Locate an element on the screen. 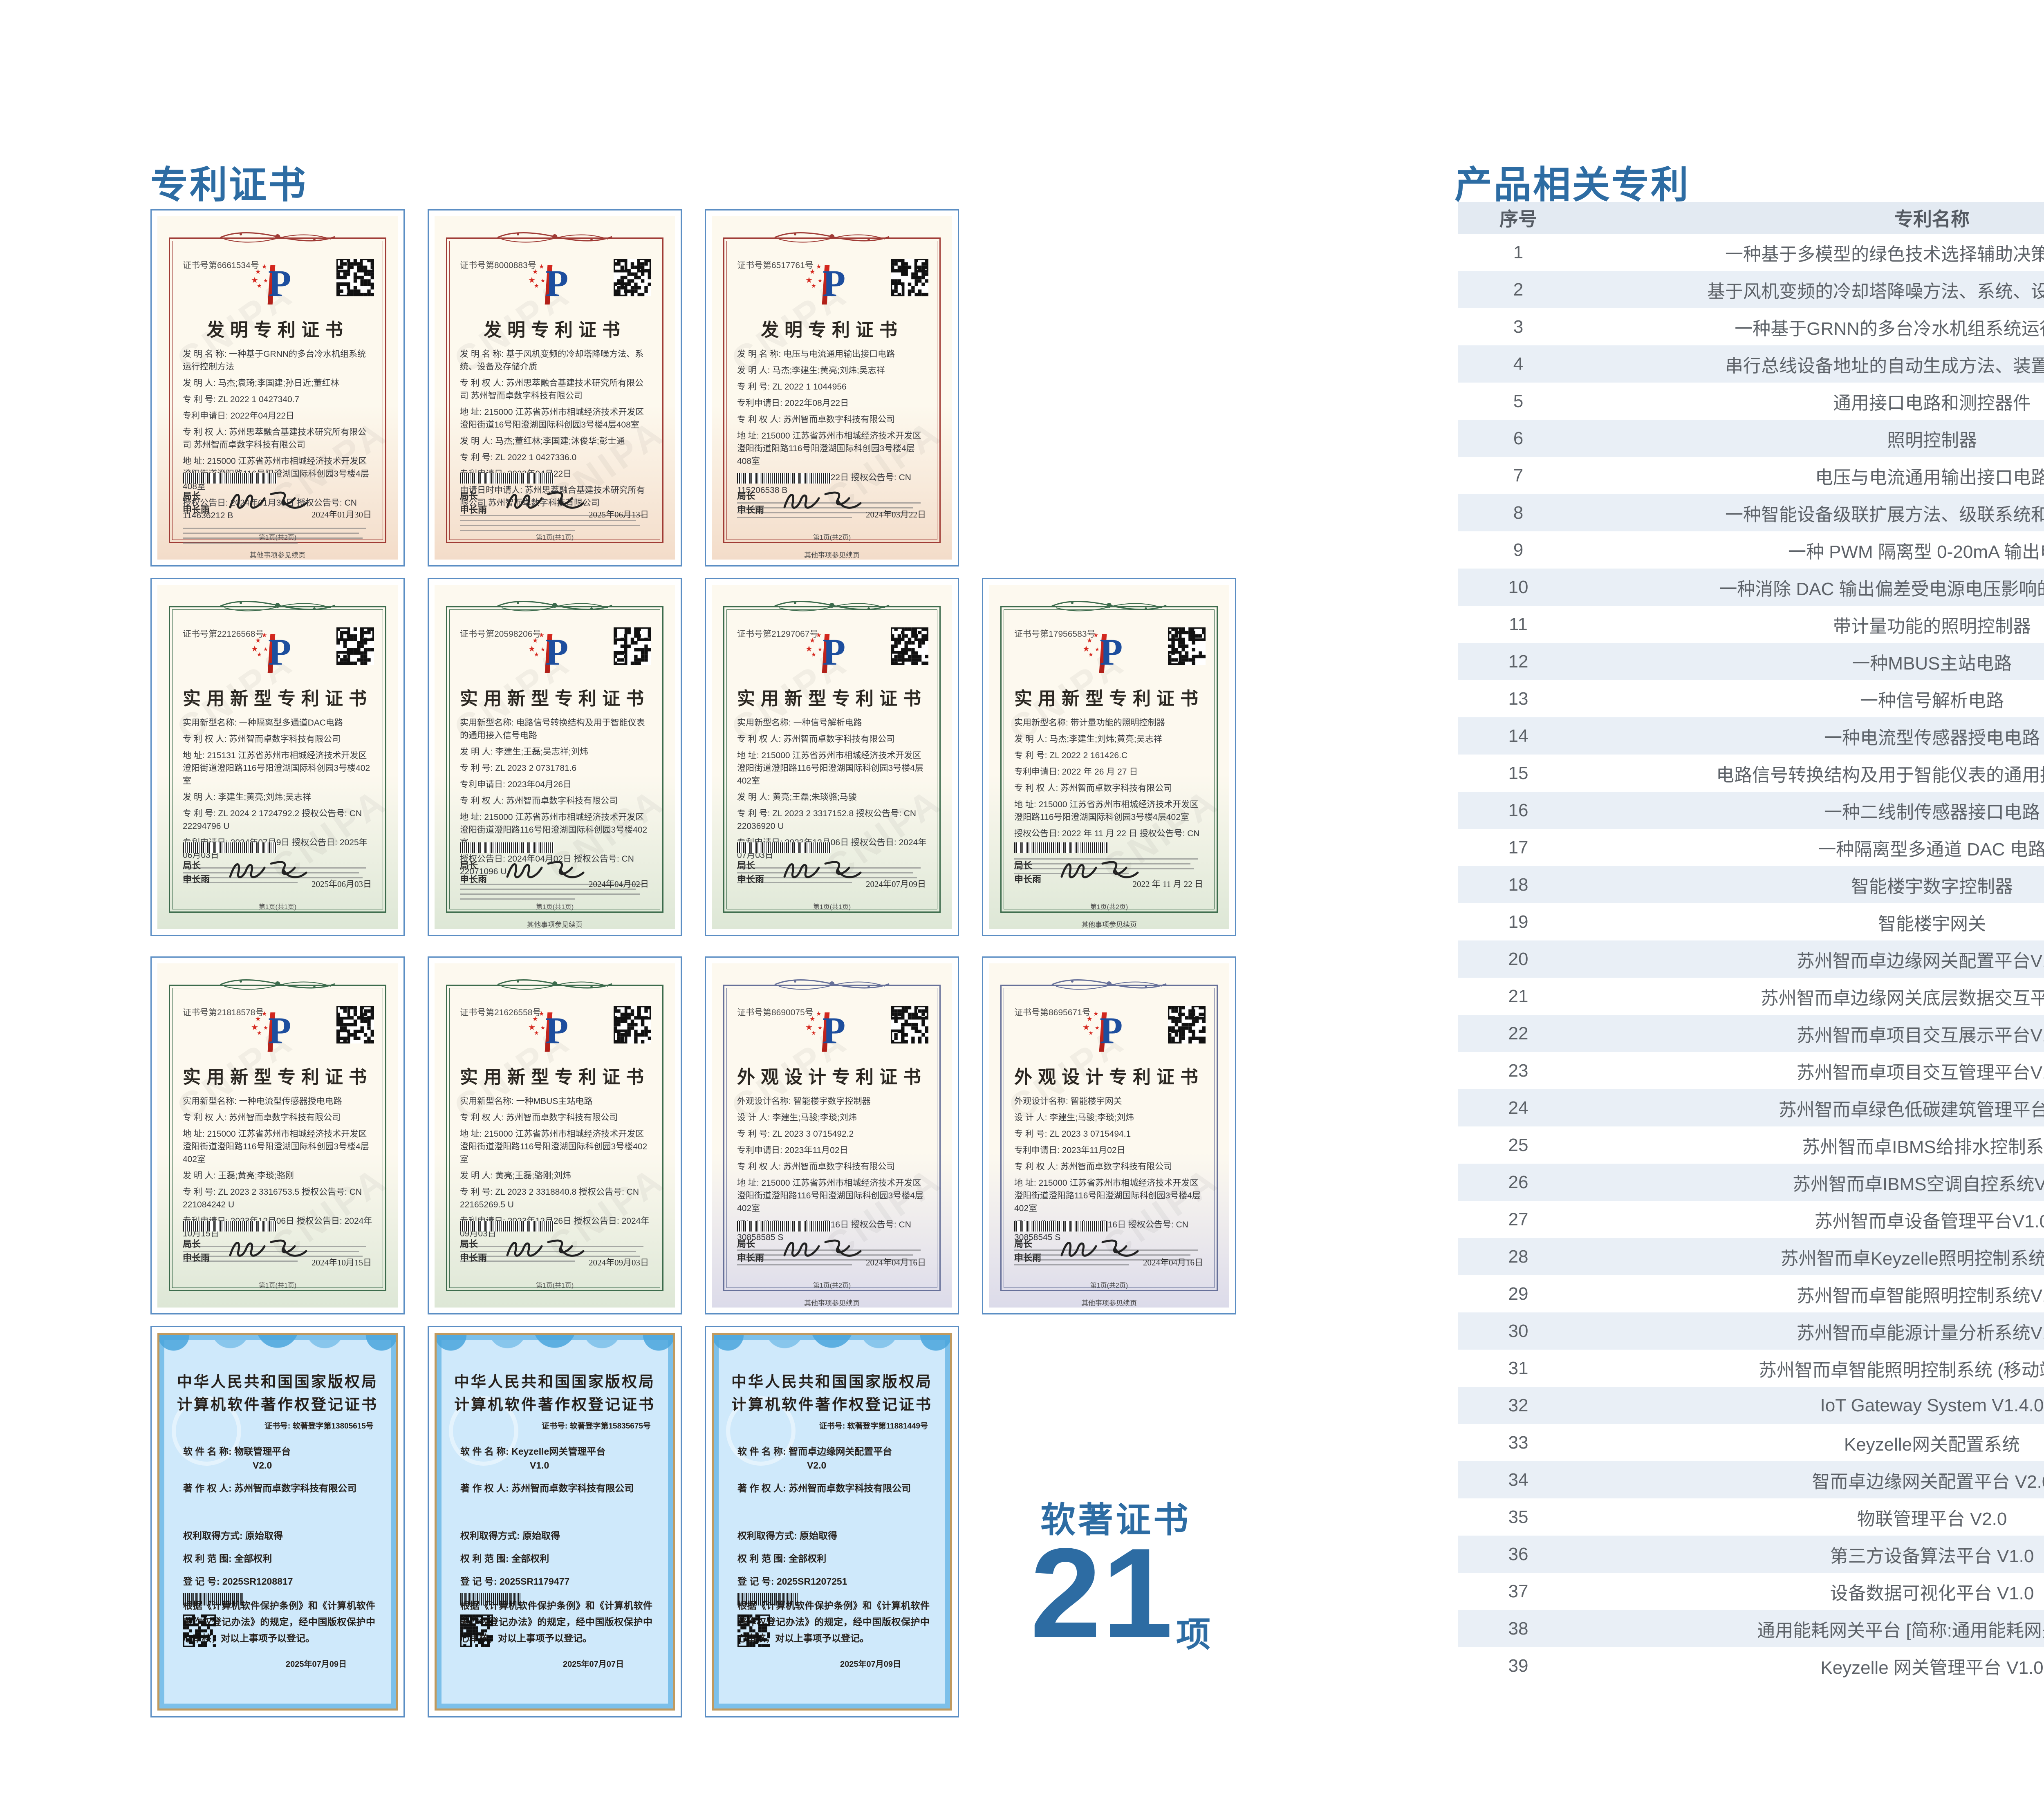 The height and width of the screenshot is (1798, 2044). seal-watermark-icon is located at coordinates (483, 1431).